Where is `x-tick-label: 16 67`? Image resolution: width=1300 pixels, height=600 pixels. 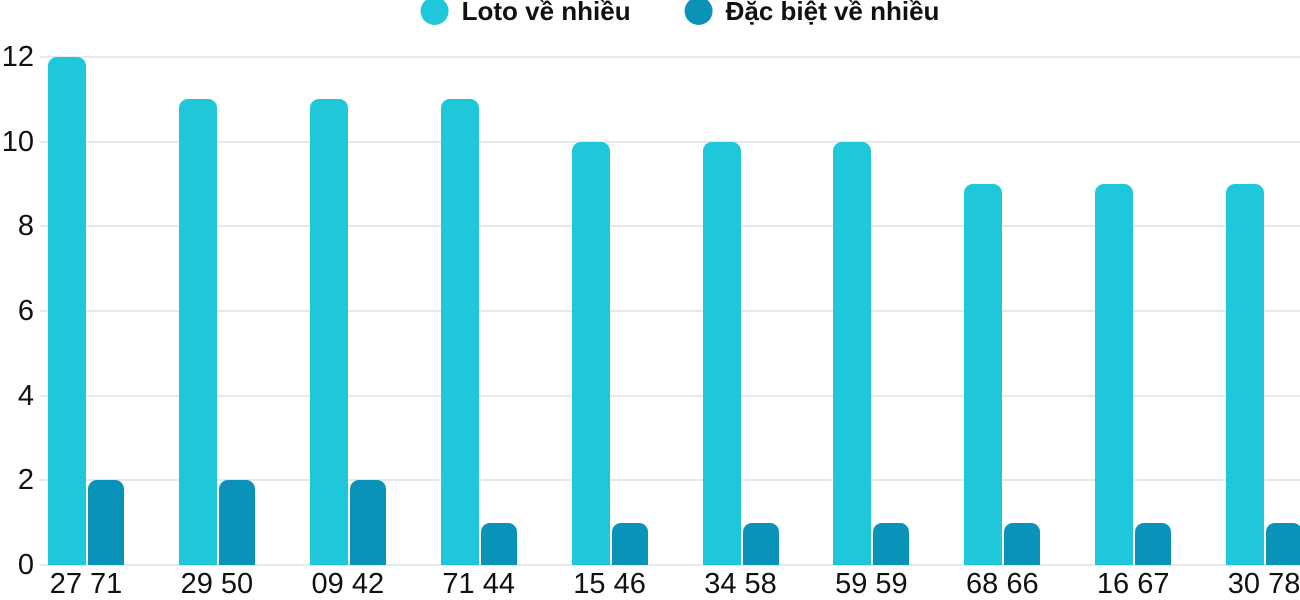 x-tick-label: 16 67 is located at coordinates (1133, 584).